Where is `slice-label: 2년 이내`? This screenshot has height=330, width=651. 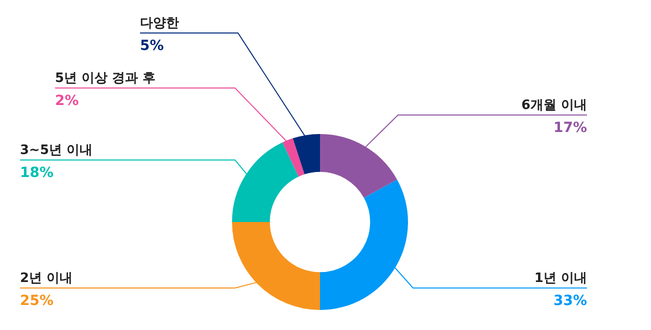 slice-label: 2년 이내 is located at coordinates (46, 278).